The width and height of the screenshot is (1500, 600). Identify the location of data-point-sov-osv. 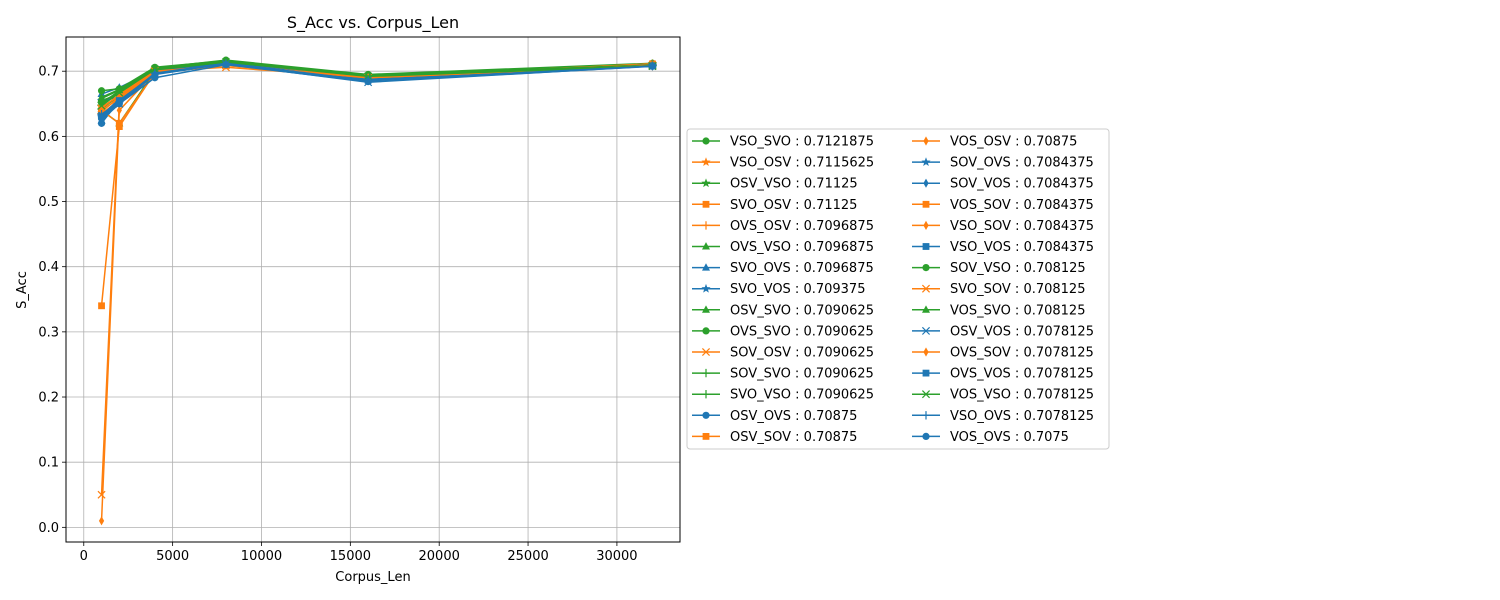
(101, 494).